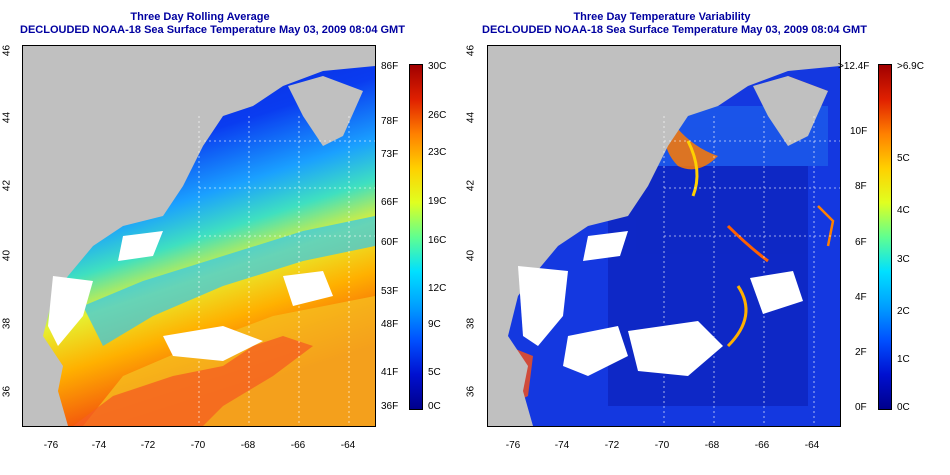 This screenshot has width=950, height=475. What do you see at coordinates (437, 115) in the screenshot?
I see `left-cbar-c-label: 26C` at bounding box center [437, 115].